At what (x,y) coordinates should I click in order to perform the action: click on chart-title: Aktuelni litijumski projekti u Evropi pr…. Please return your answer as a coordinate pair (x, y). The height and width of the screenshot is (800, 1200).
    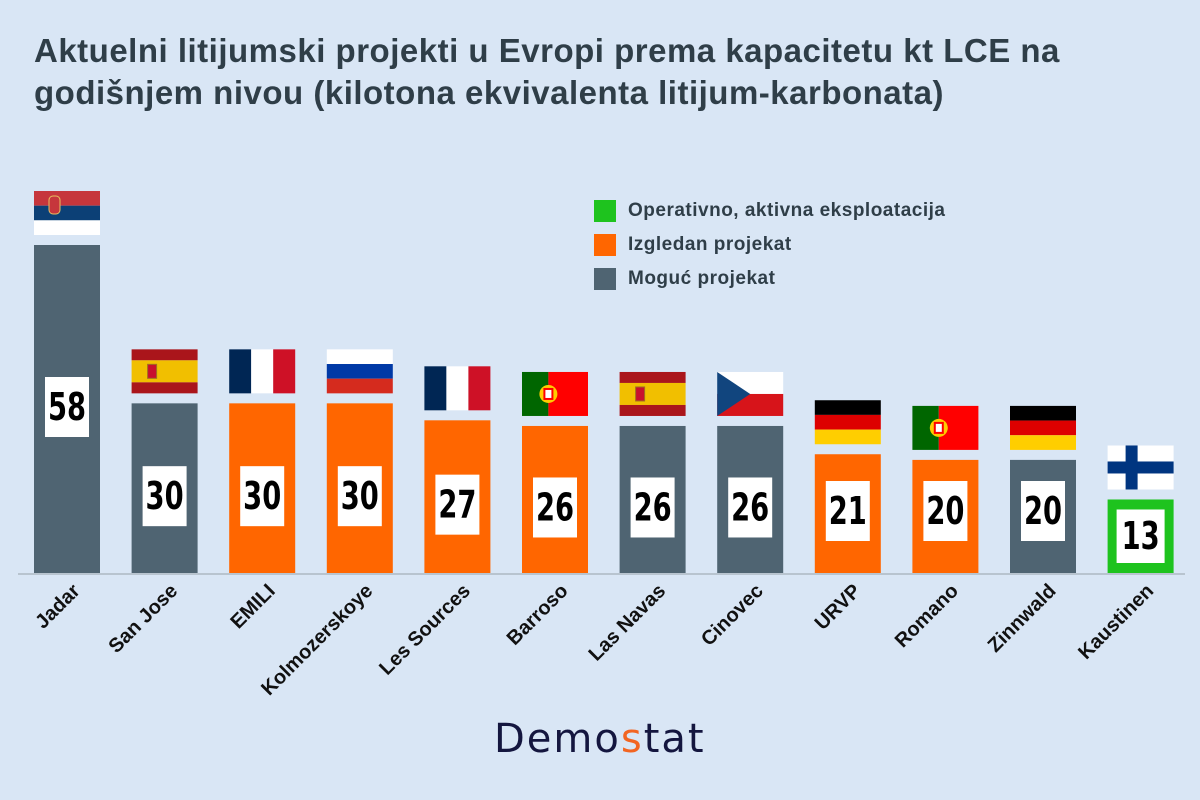
    Looking at the image, I should click on (547, 71).